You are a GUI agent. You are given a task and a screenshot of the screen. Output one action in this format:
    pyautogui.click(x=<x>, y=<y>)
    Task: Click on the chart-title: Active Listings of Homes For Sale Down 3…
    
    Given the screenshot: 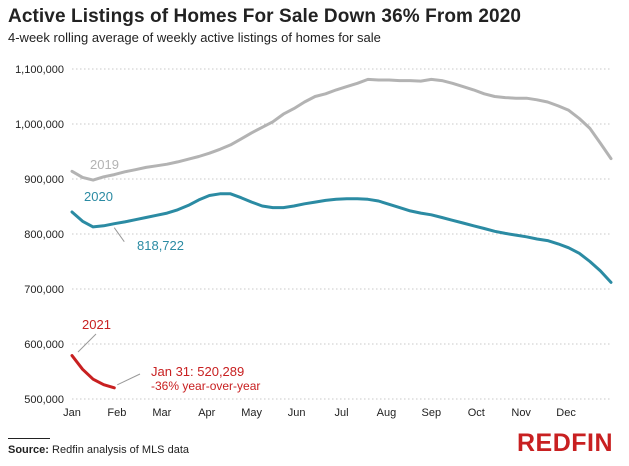 What is the action you would take?
    pyautogui.click(x=265, y=16)
    